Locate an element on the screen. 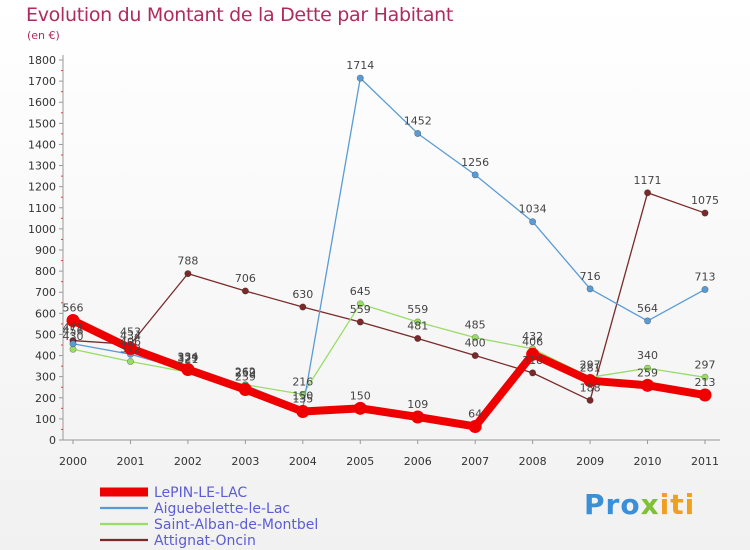 The height and width of the screenshot is (550, 750). data-label: 713 is located at coordinates (705, 276).